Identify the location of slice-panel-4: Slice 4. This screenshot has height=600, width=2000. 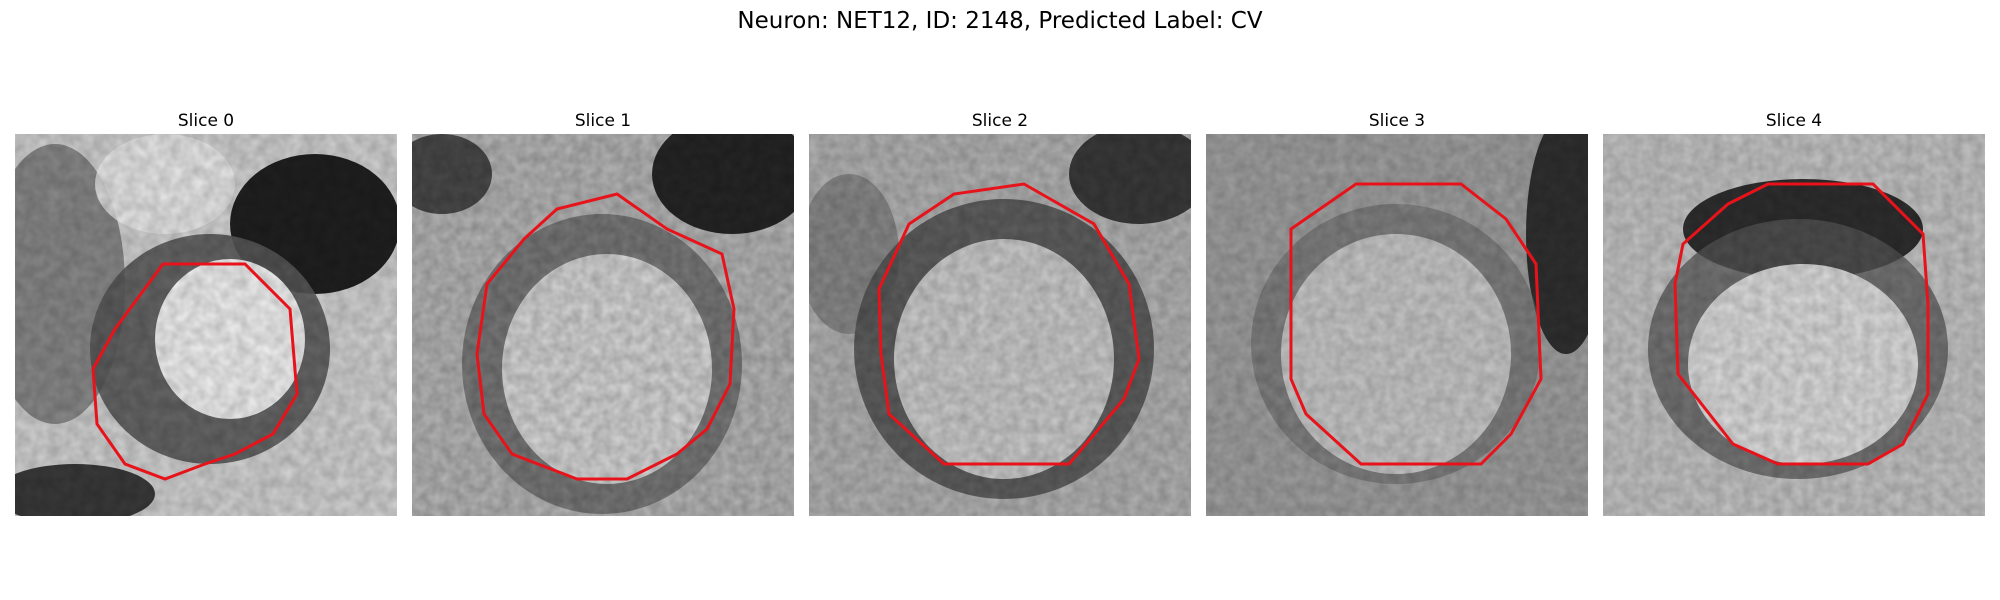
(1794, 312).